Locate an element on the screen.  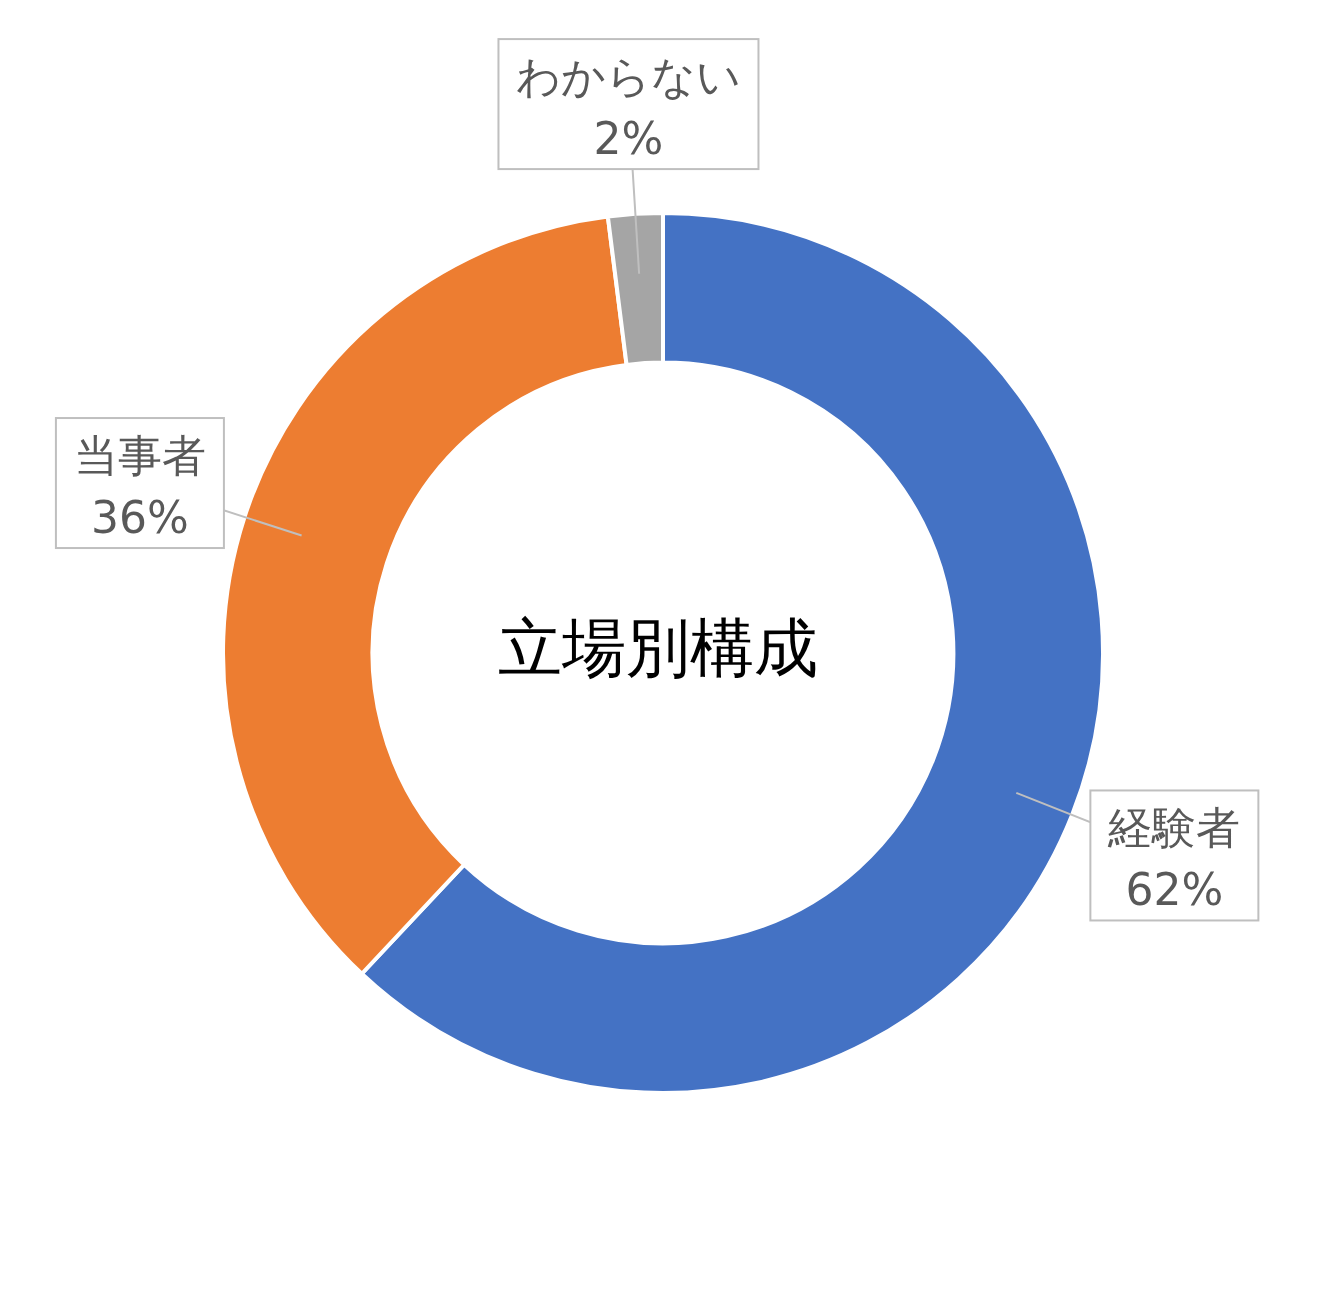
slice-label: 当事者 is located at coordinates (139, 456).